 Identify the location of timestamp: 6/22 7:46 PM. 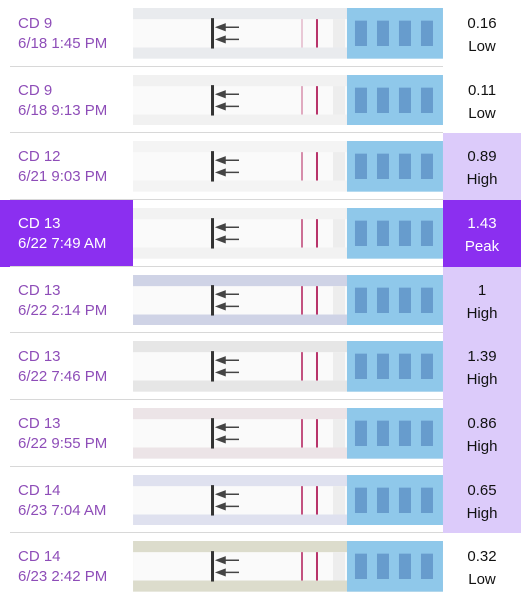
(63, 377).